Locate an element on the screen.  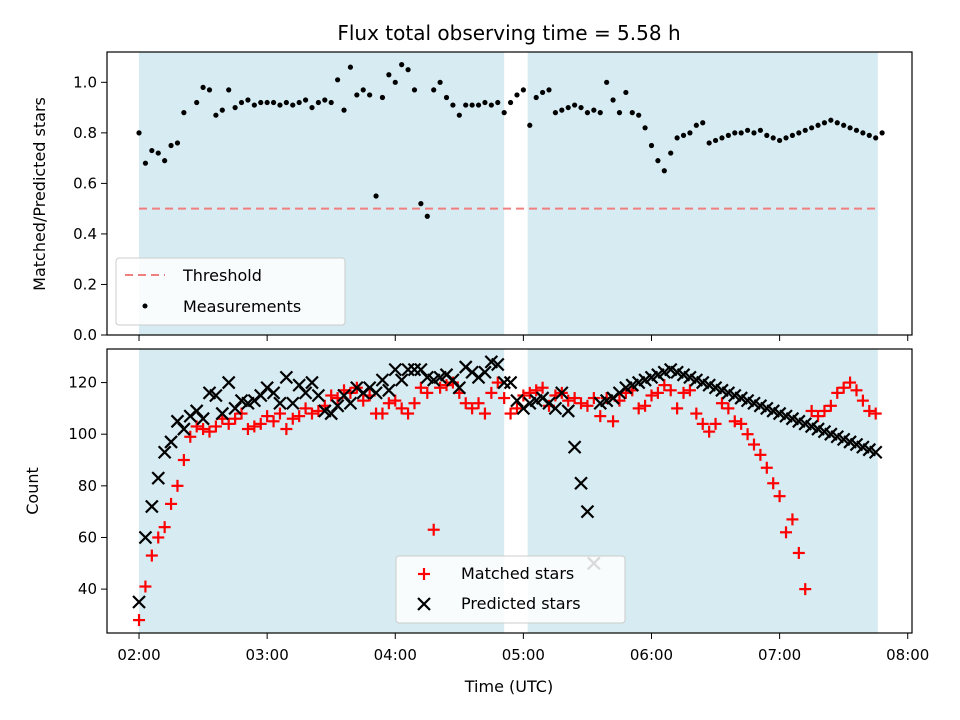
y-tick-label: 80 is located at coordinates (87, 486).